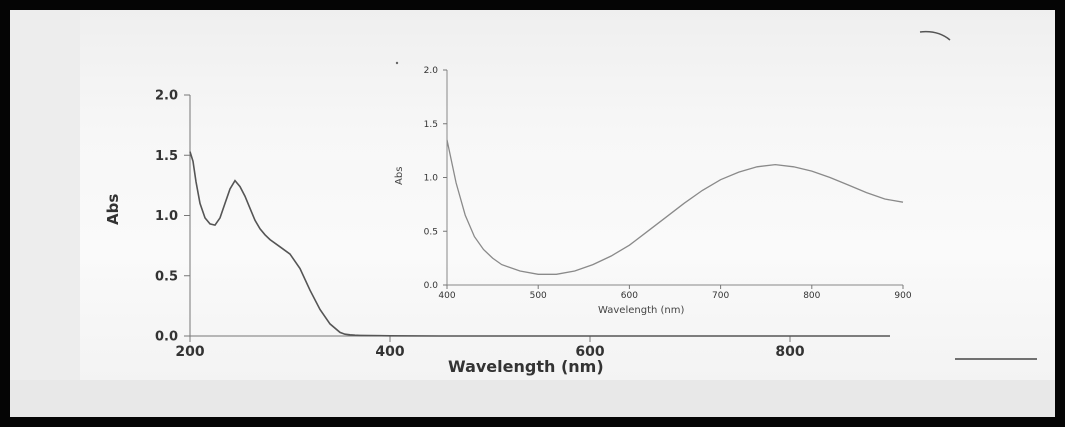 The width and height of the screenshot is (1065, 427). What do you see at coordinates (538, 296) in the screenshot?
I see `inset-x-tick-label: 500` at bounding box center [538, 296].